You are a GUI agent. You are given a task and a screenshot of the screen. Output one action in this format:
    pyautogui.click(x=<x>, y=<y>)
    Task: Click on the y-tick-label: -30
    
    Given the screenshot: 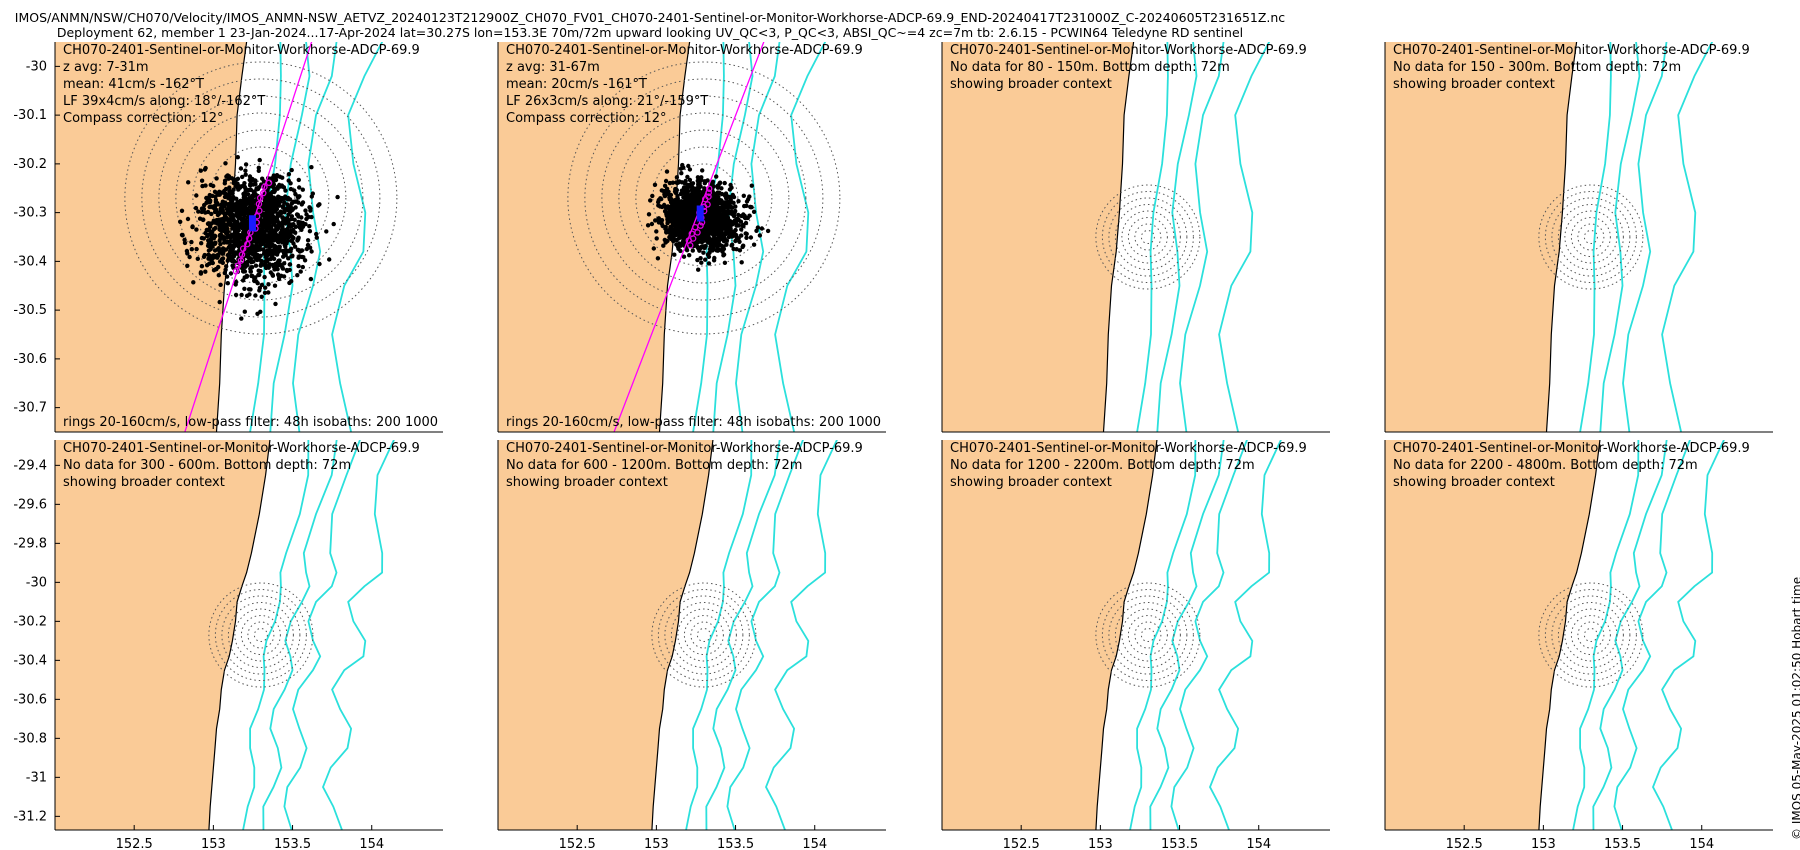 What is the action you would take?
    pyautogui.click(x=36, y=66)
    